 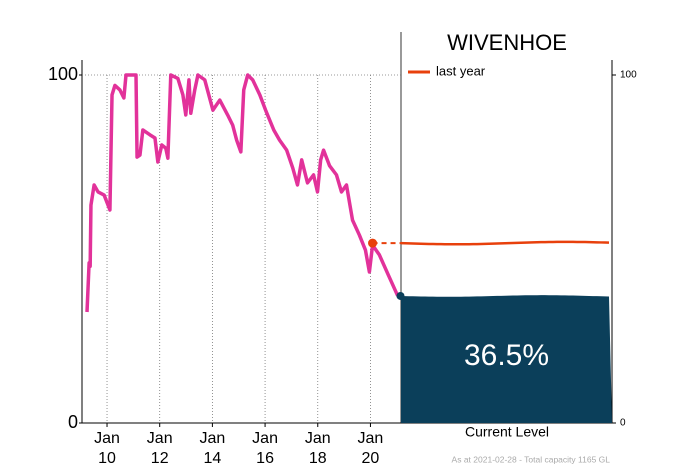 I want to click on current-level-fill, so click(x=506, y=359).